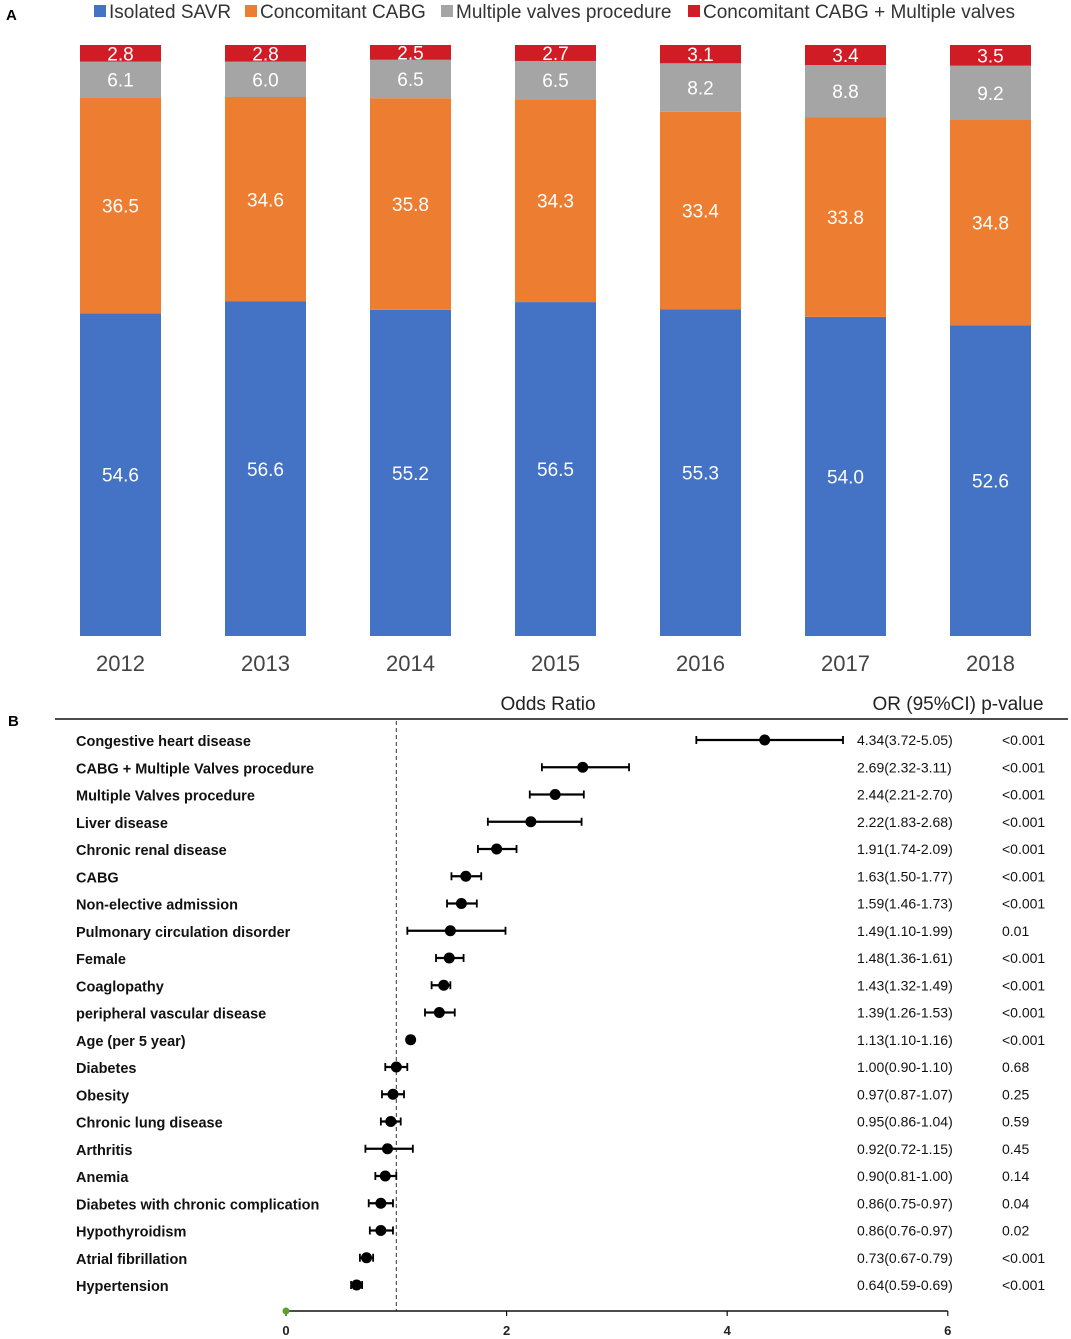  Describe the element at coordinates (101, 960) in the screenshot. I see `row-label-female: Female` at that location.